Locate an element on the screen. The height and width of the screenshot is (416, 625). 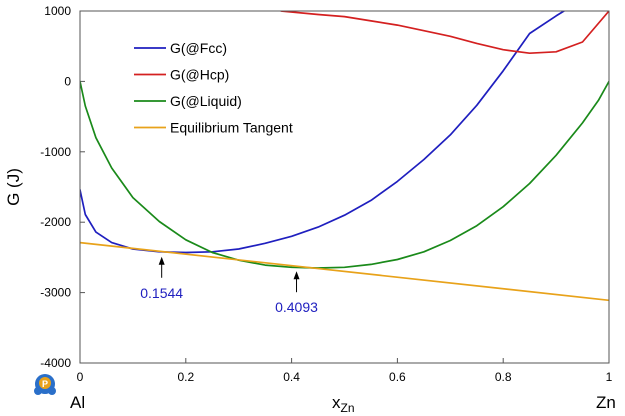
x-left-end-label: Al is located at coordinates (77, 402).